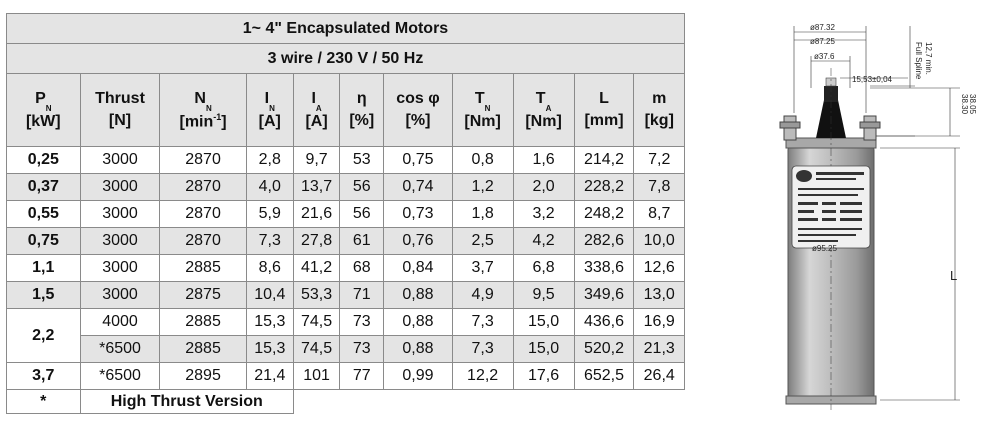 The height and width of the screenshot is (425, 992). What do you see at coordinates (659, 214) in the screenshot?
I see `table-cell: 8,7` at bounding box center [659, 214].